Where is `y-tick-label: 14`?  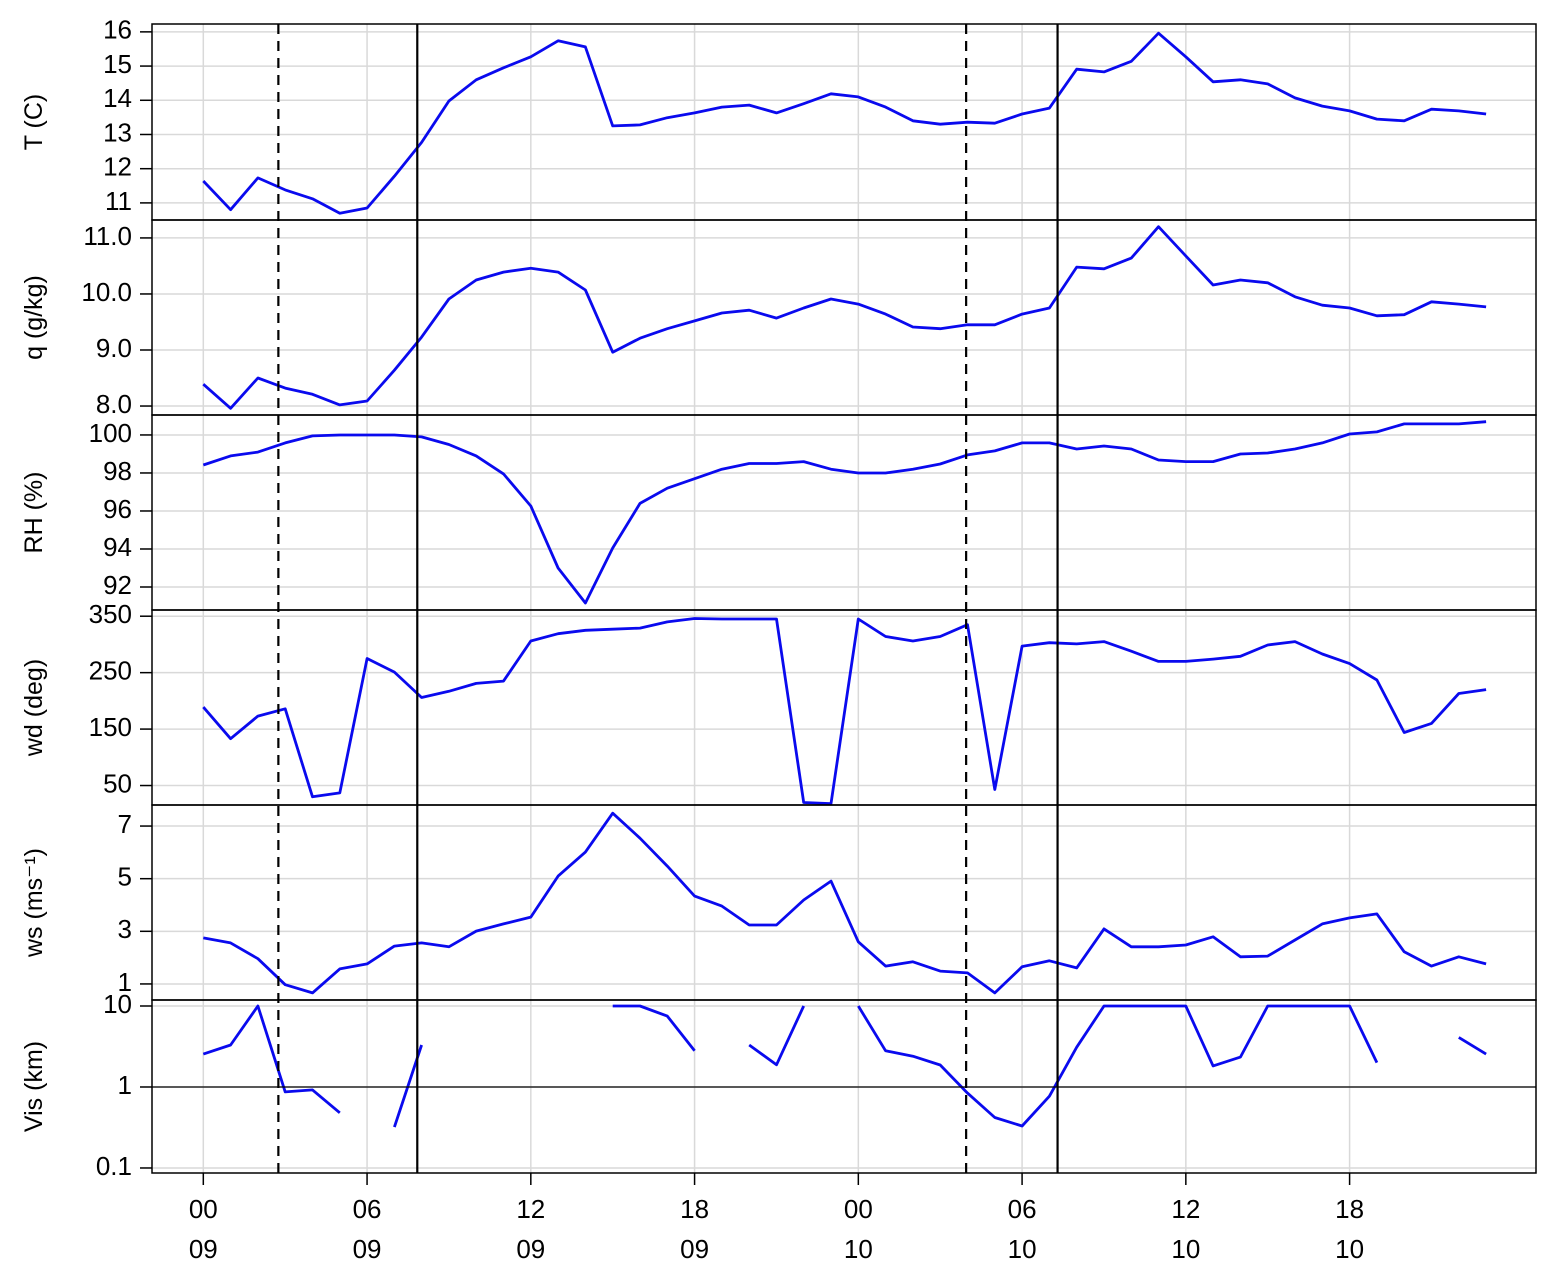
y-tick-label: 14 is located at coordinates (117, 98).